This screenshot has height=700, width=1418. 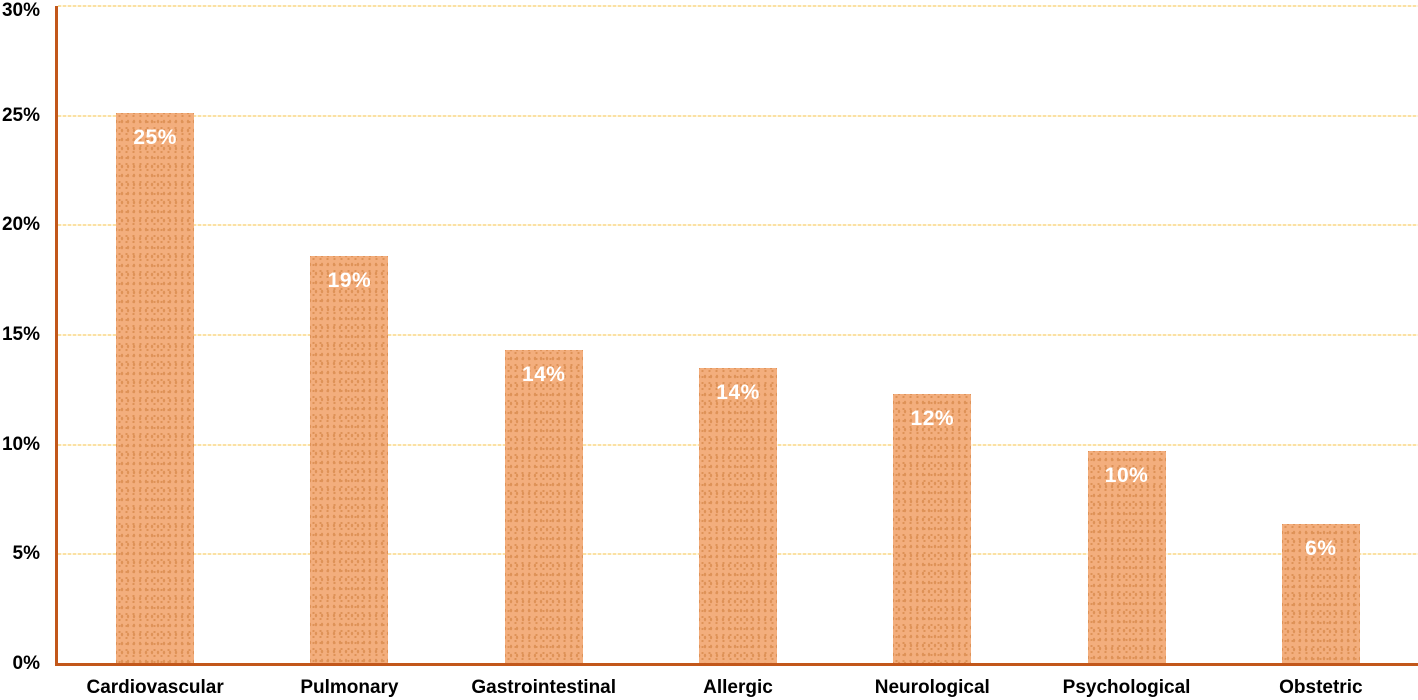 What do you see at coordinates (20, 115) in the screenshot?
I see `y-tick-label: 25%` at bounding box center [20, 115].